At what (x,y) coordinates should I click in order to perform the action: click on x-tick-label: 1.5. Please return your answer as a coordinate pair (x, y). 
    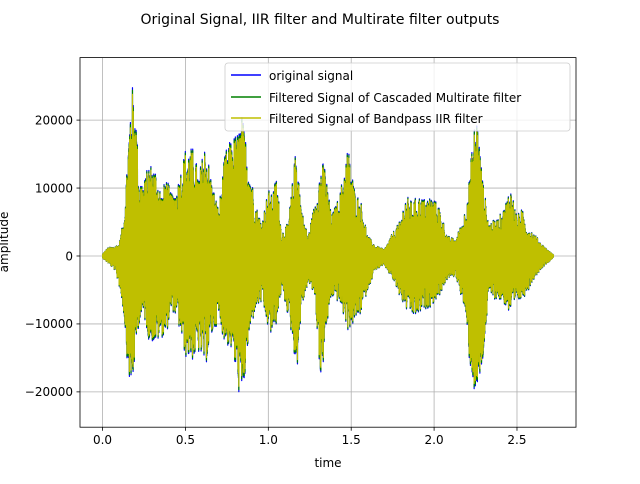
    Looking at the image, I should click on (351, 440).